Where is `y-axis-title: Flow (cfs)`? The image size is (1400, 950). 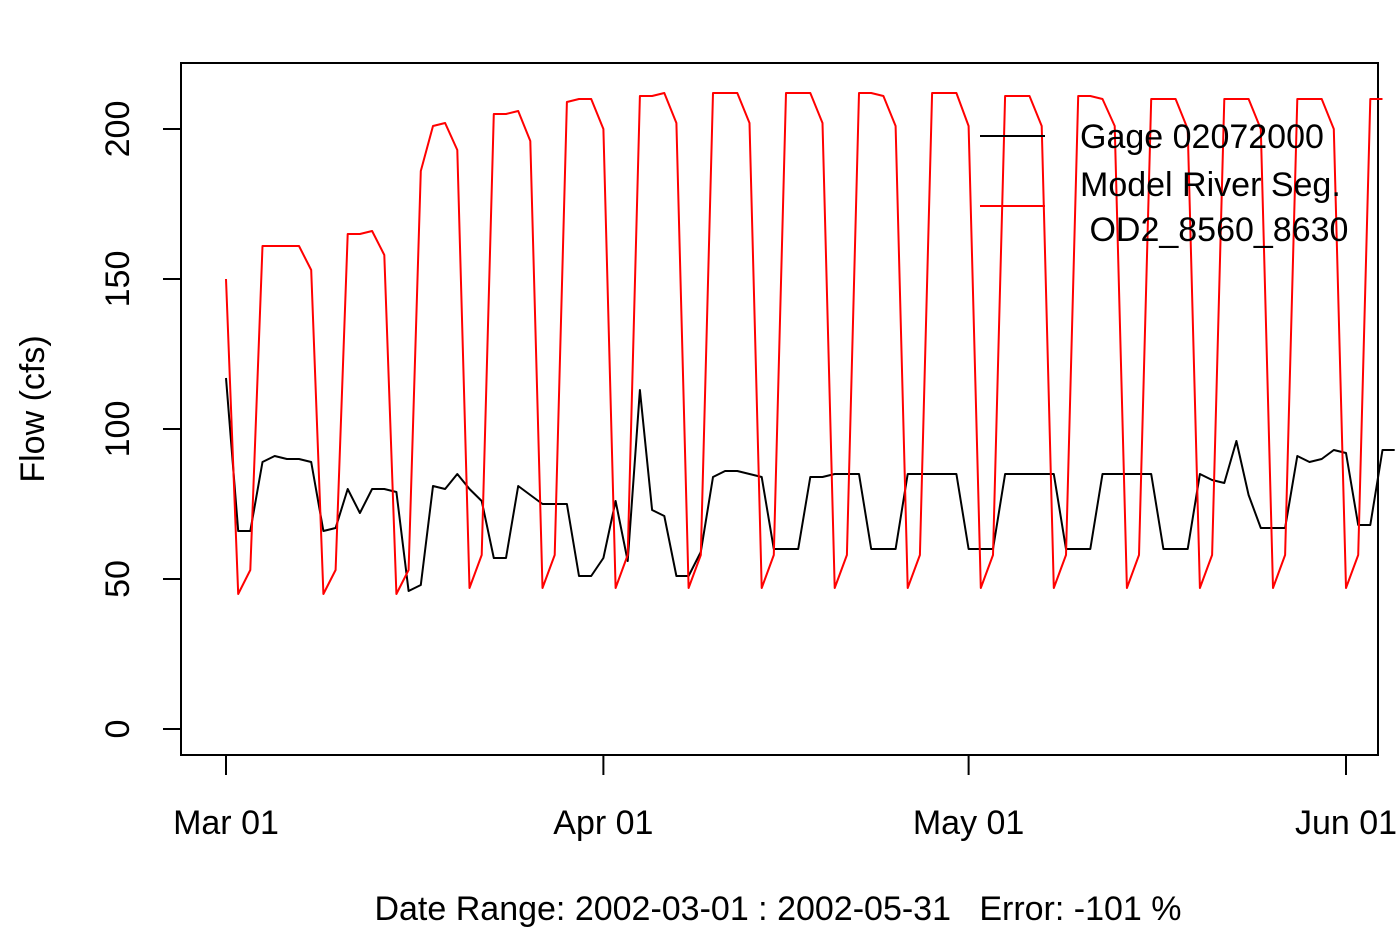
y-axis-title: Flow (cfs) is located at coordinates (33, 408).